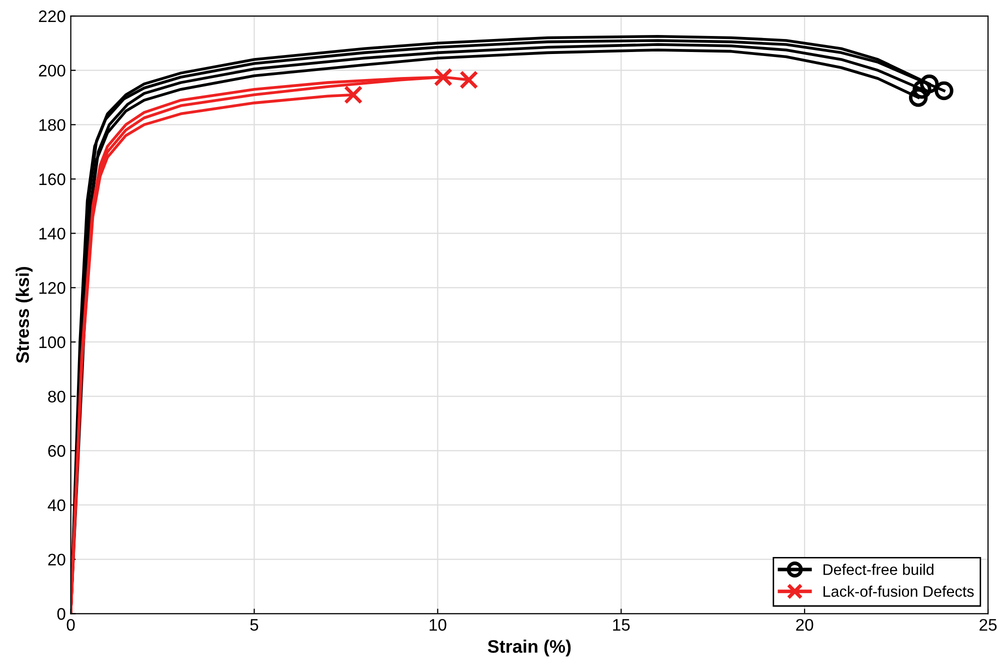  What do you see at coordinates (52, 234) in the screenshot?
I see `y-tick-label: 140` at bounding box center [52, 234].